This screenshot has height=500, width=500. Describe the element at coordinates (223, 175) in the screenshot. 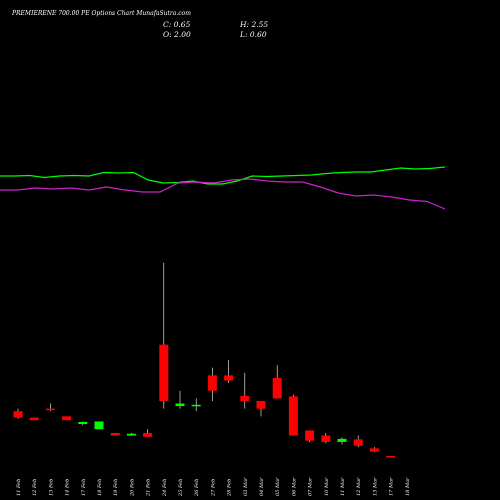

I see `green-band-line` at that location.